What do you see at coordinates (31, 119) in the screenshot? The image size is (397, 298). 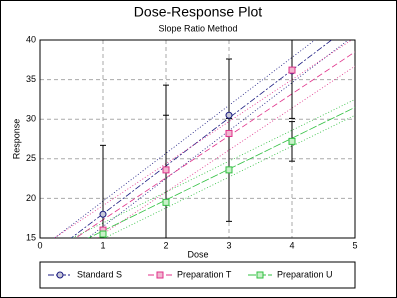 I see `y-tick-label: 30` at bounding box center [31, 119].